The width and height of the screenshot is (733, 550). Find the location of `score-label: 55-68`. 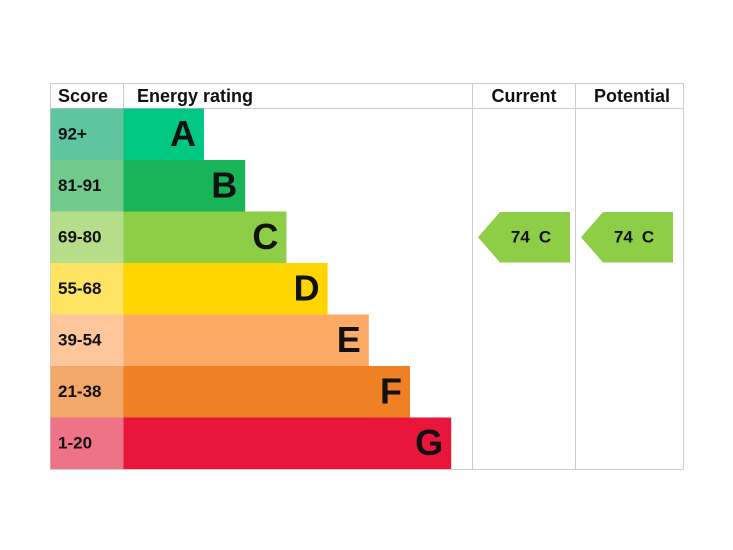

score-label: 55-68 is located at coordinates (79, 288).